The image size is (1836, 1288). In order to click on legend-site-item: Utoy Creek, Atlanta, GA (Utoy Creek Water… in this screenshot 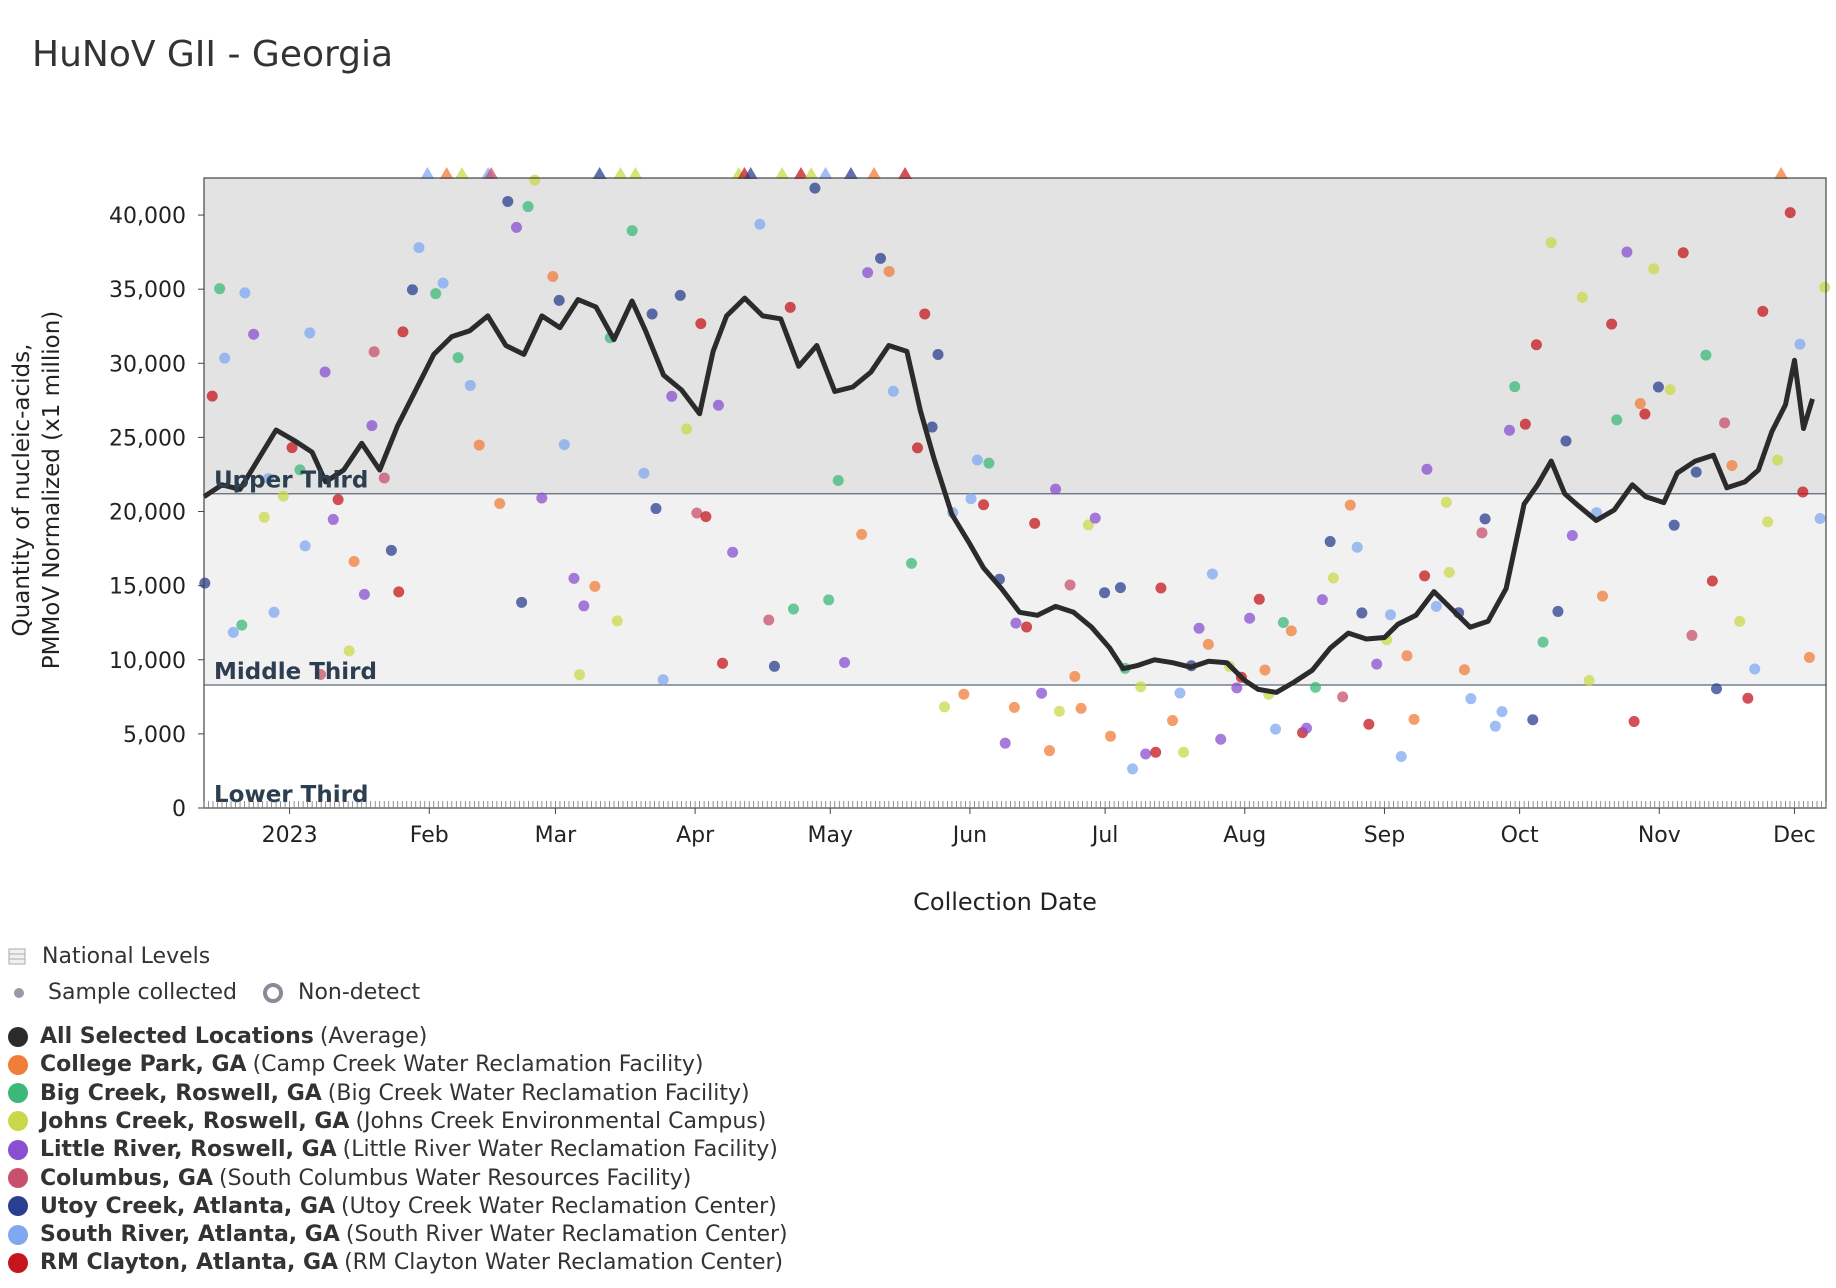, I will do `click(392, 1206)`.